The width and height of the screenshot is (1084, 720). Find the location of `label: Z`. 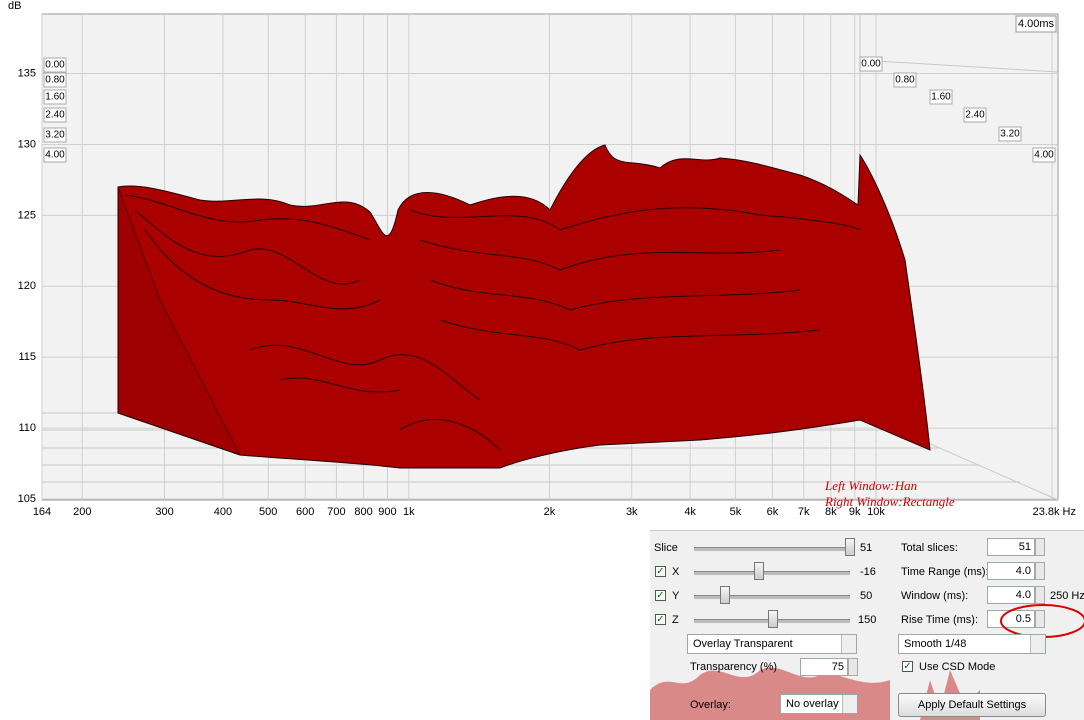

label: Z is located at coordinates (675, 620).